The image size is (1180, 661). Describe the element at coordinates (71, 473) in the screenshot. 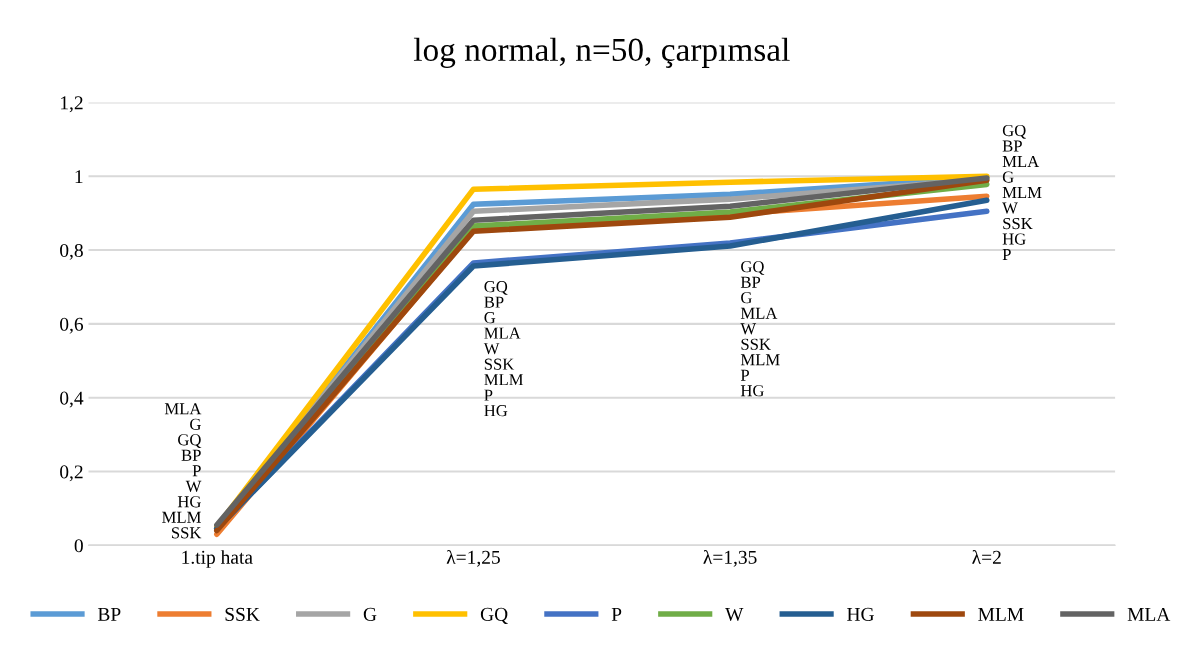

I see `y-tick-label: 0,2` at that location.